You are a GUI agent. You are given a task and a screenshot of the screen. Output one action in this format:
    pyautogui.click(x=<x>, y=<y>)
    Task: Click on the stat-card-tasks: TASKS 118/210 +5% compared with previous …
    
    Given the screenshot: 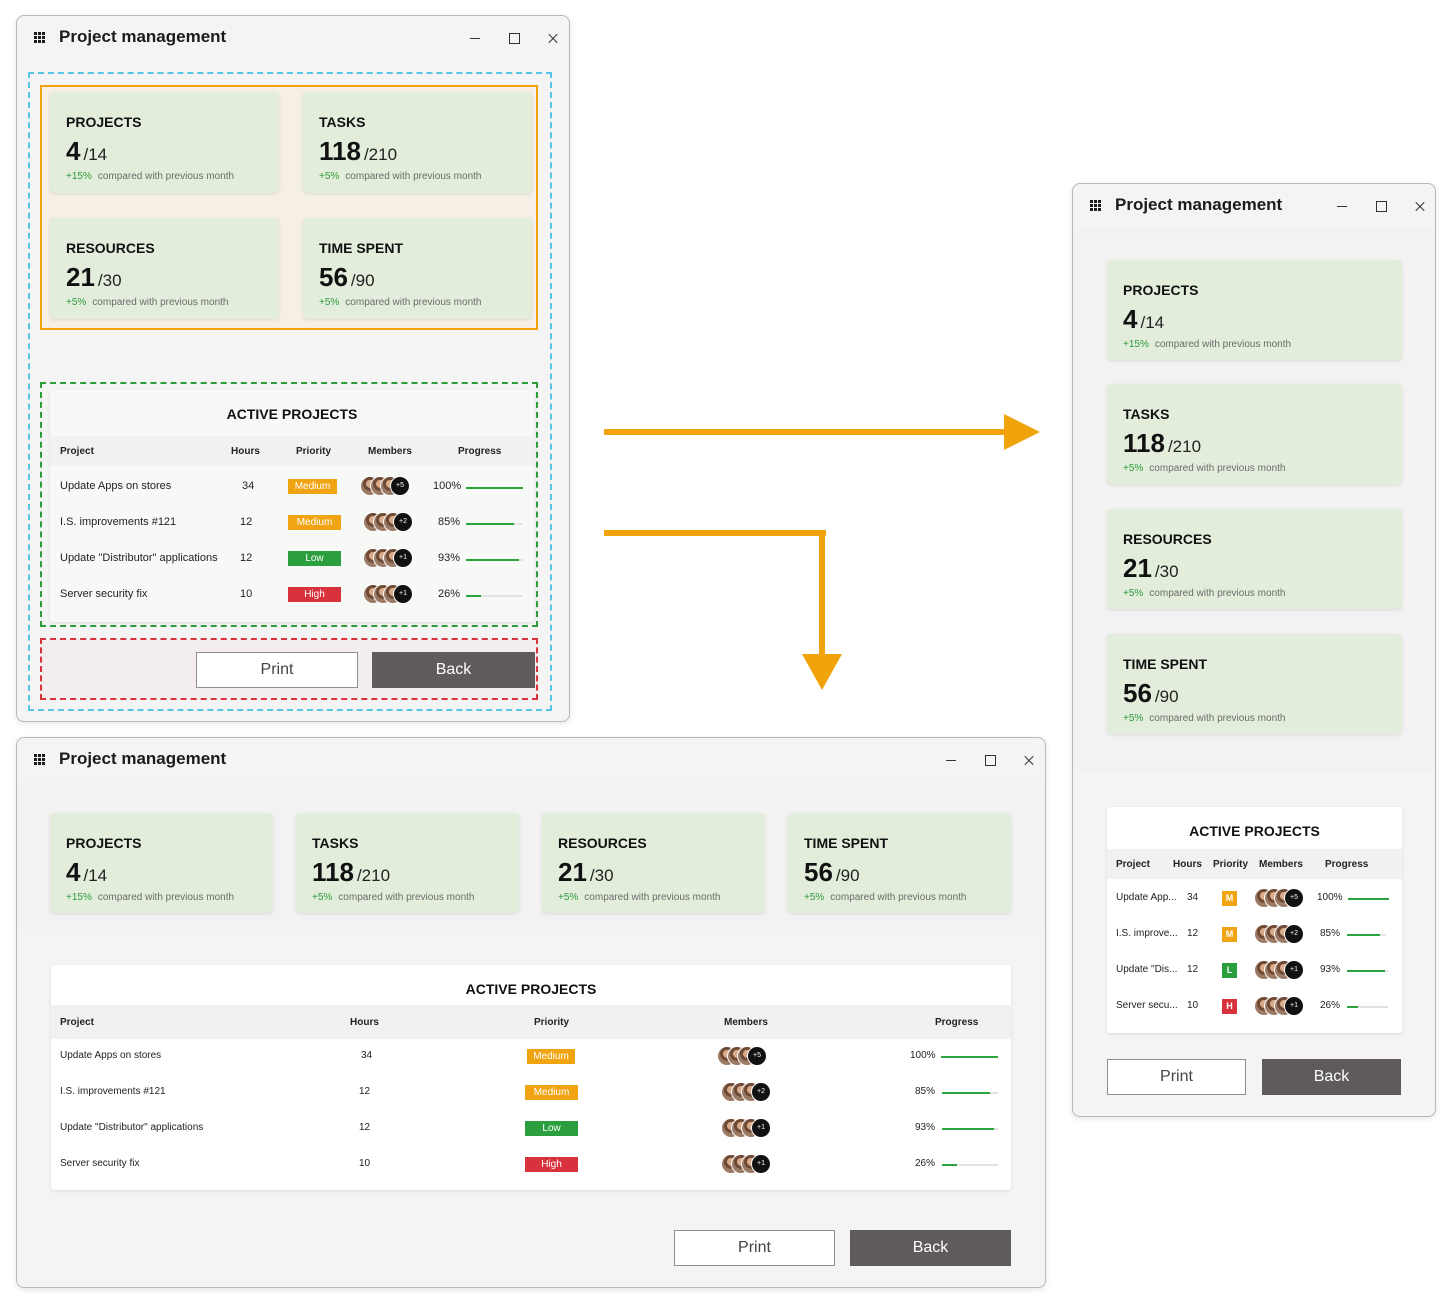 What is the action you would take?
    pyautogui.click(x=417, y=142)
    